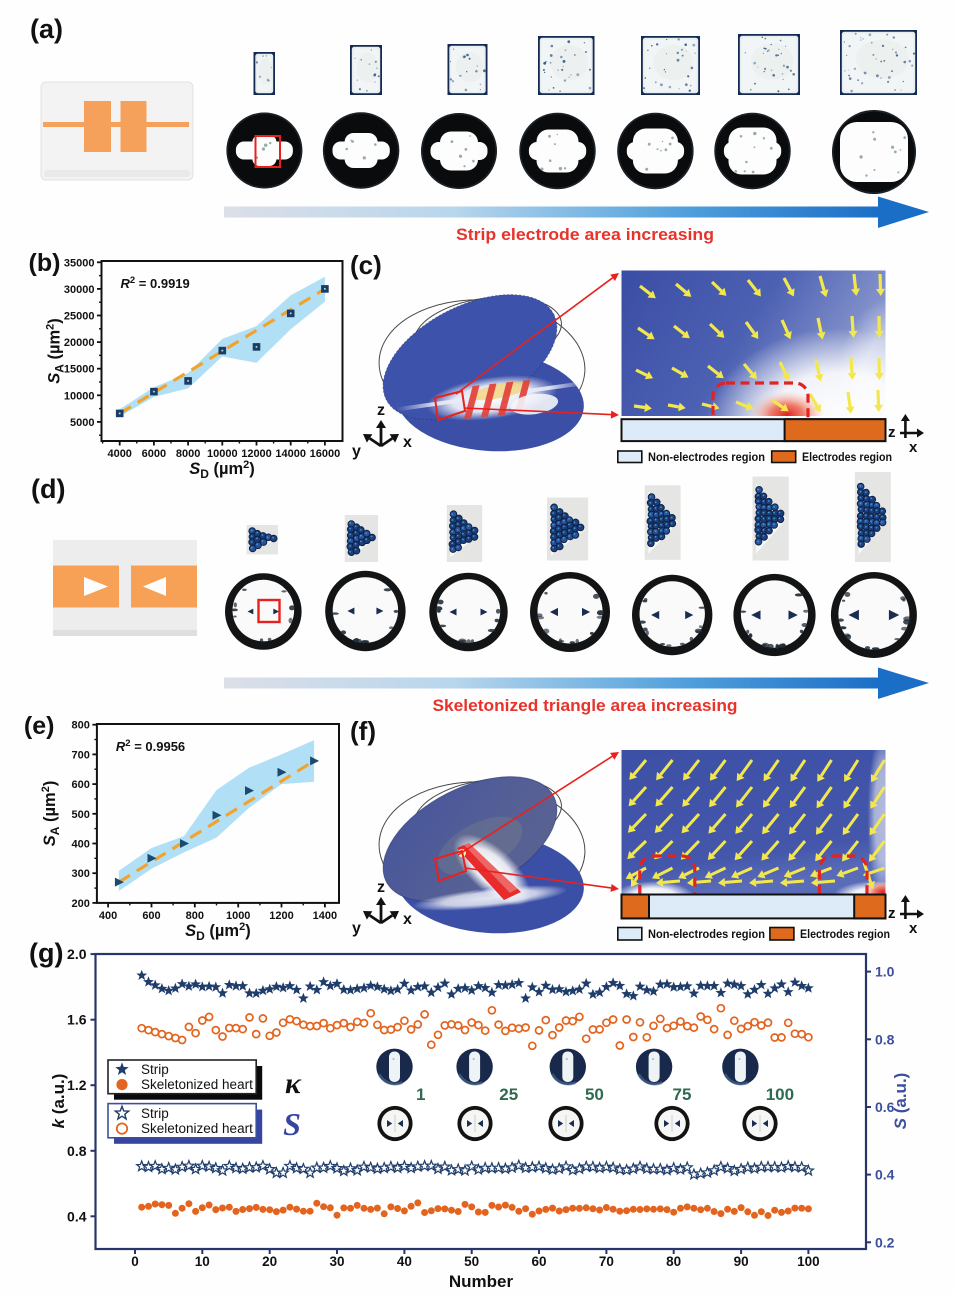 The height and width of the screenshot is (1294, 955). Describe the element at coordinates (481, 1281) in the screenshot. I see `svg-text: Number` at that location.